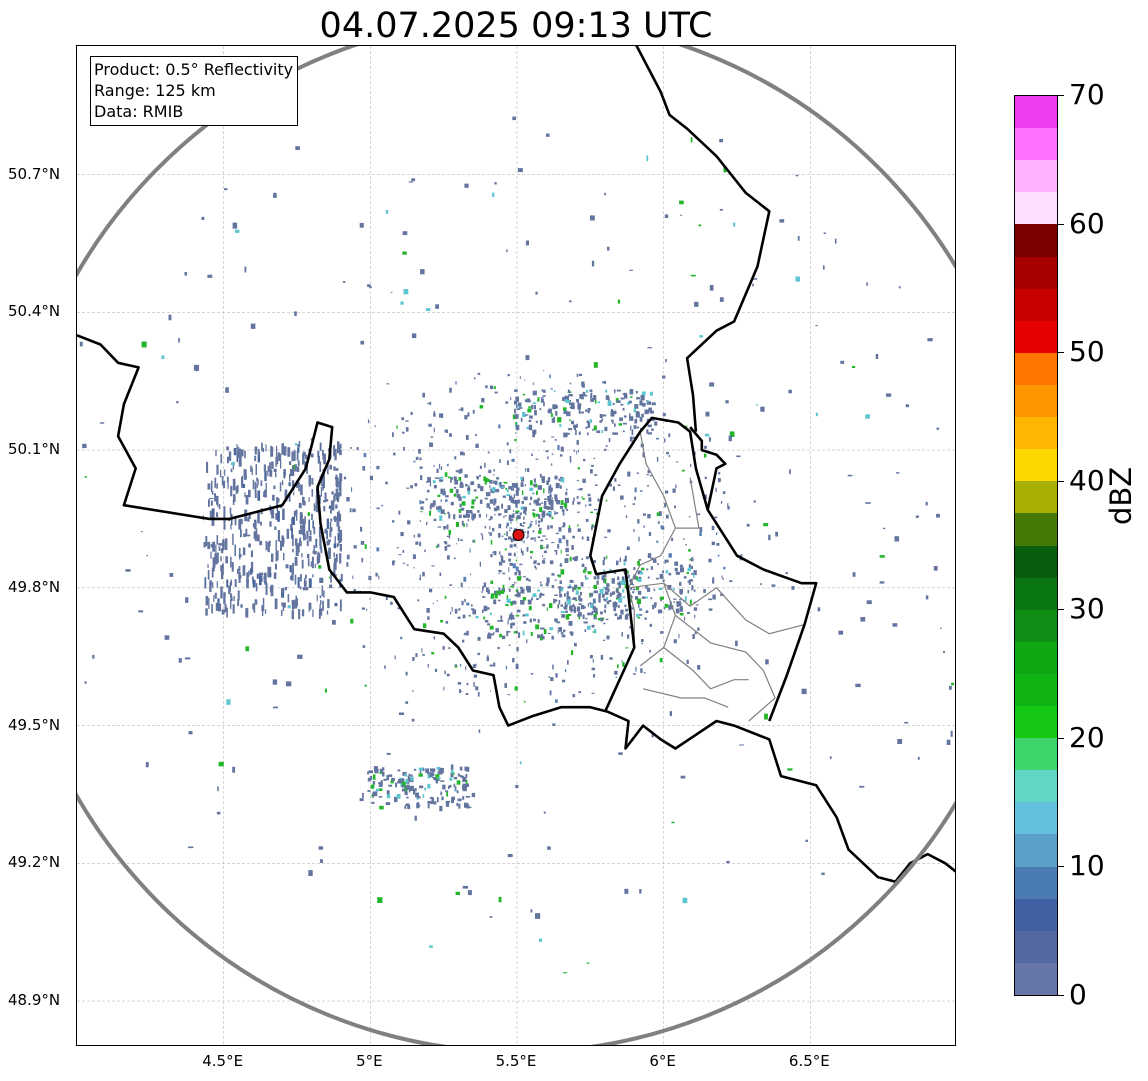  I want to click on colorbar-tick-label: 30, so click(1087, 609).